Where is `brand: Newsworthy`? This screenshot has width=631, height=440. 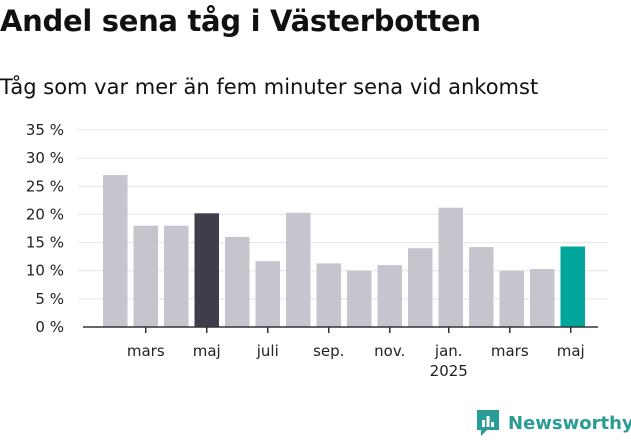 brand: Newsworthy is located at coordinates (553, 423).